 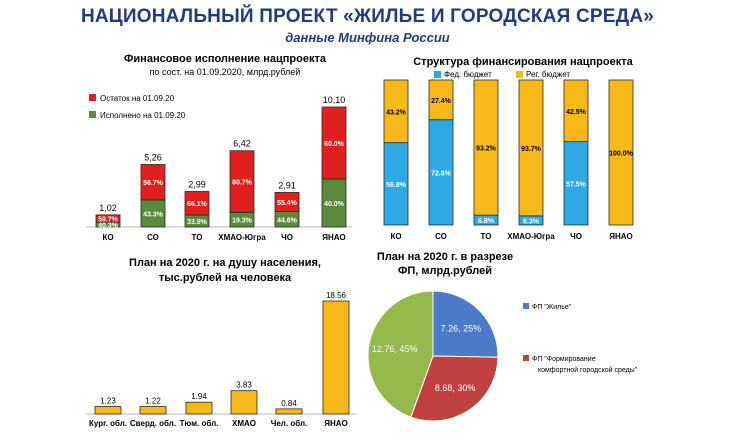 I want to click on bar-value-label-0: 1.23, so click(x=108, y=401).